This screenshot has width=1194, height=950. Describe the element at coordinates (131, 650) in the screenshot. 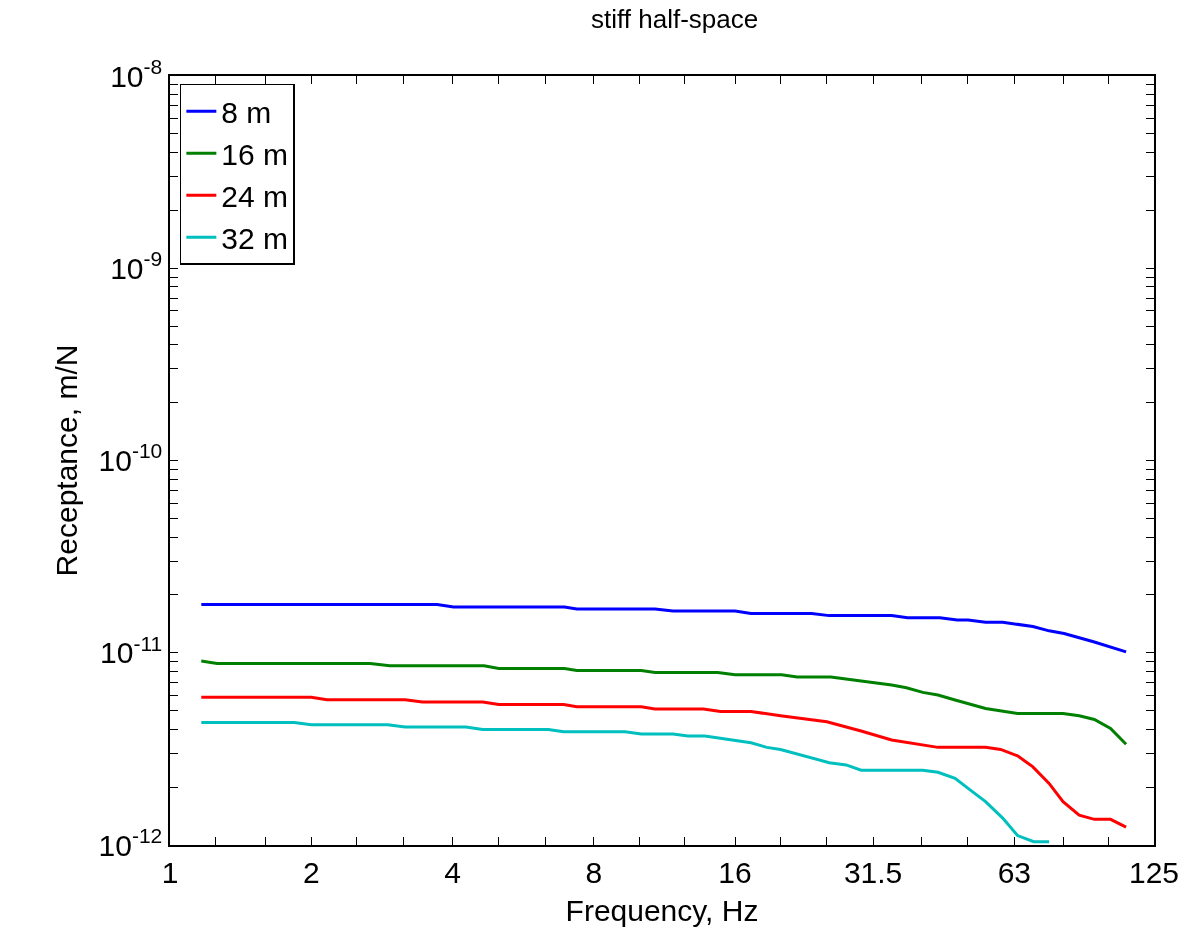

I see `y-tick-label: 10$^{-11}$` at that location.